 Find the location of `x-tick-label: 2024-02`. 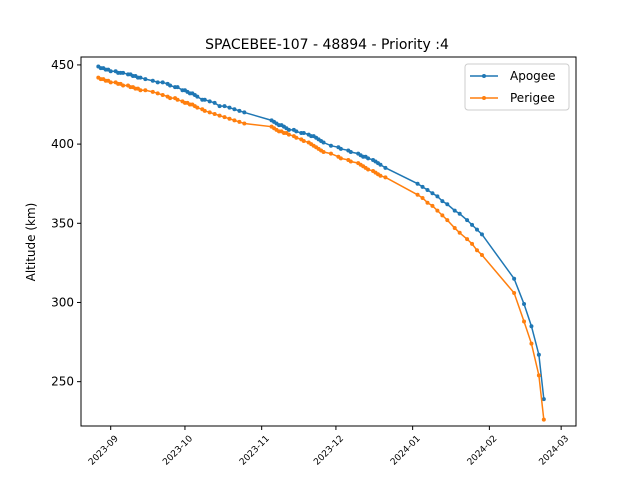

x-tick-label: 2024-02 is located at coordinates (483, 451).